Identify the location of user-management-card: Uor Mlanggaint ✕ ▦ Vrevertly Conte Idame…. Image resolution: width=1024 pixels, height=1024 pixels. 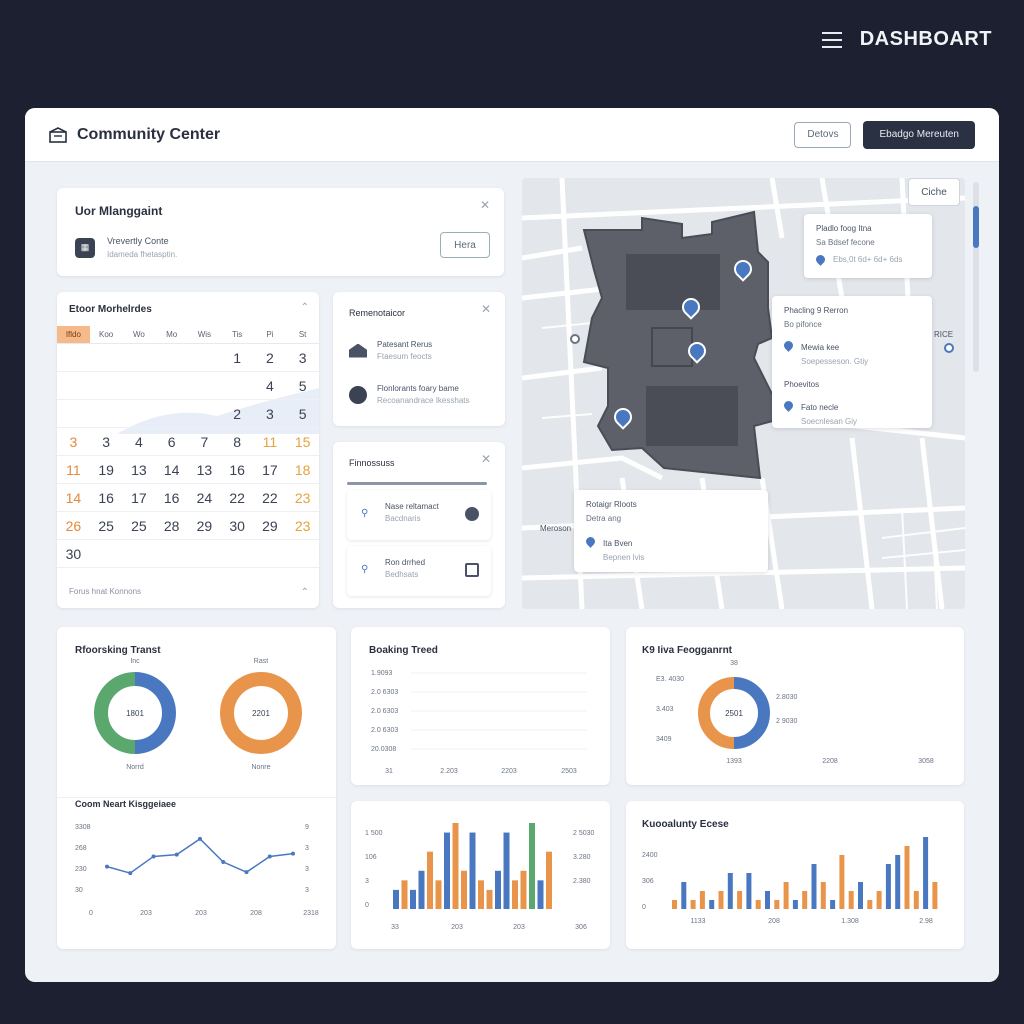
(280, 232).